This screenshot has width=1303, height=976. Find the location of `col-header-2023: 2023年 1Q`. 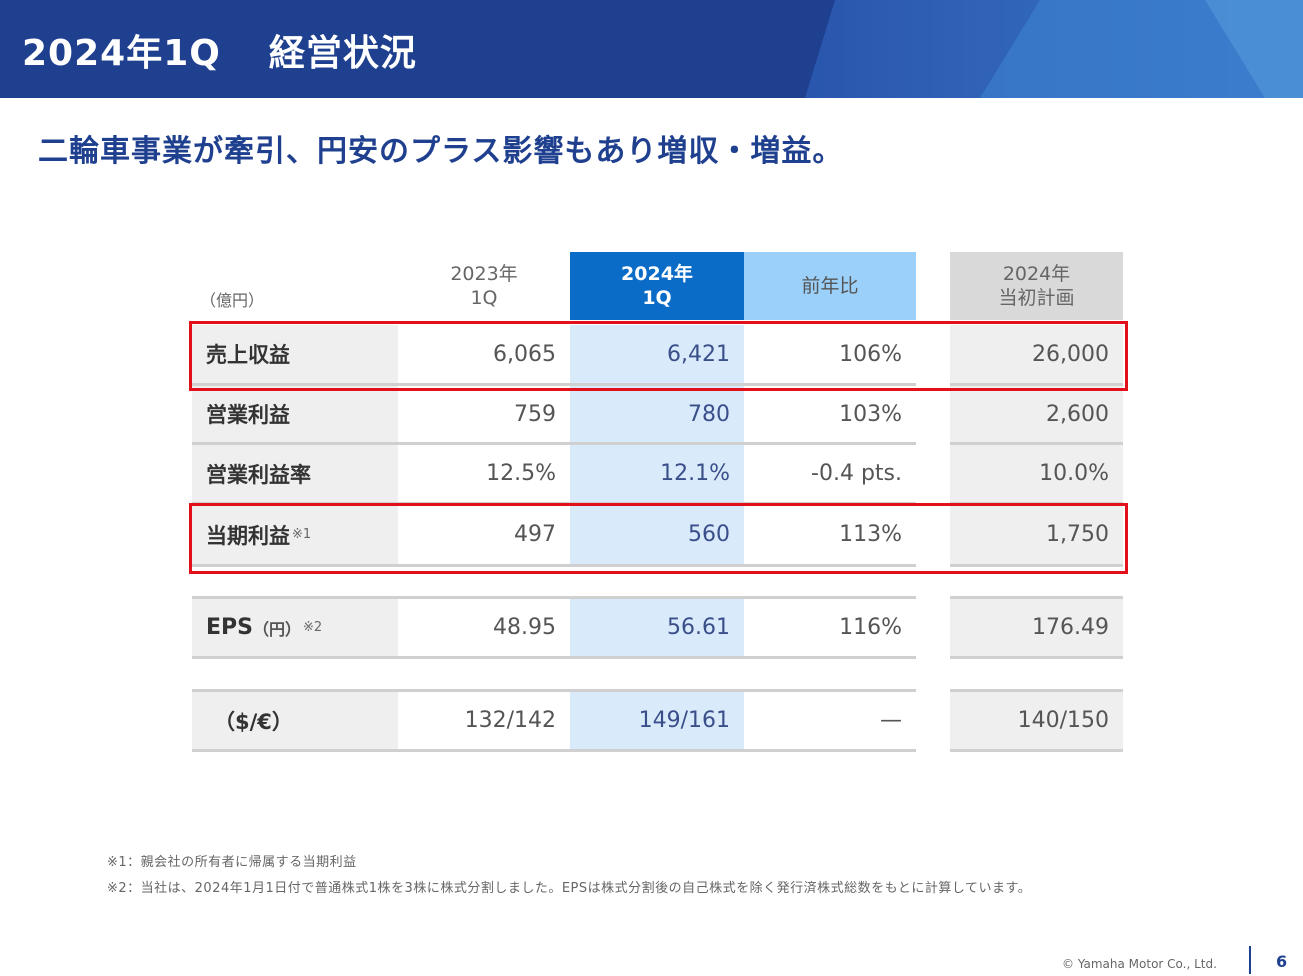

col-header-2023: 2023年 1Q is located at coordinates (484, 286).